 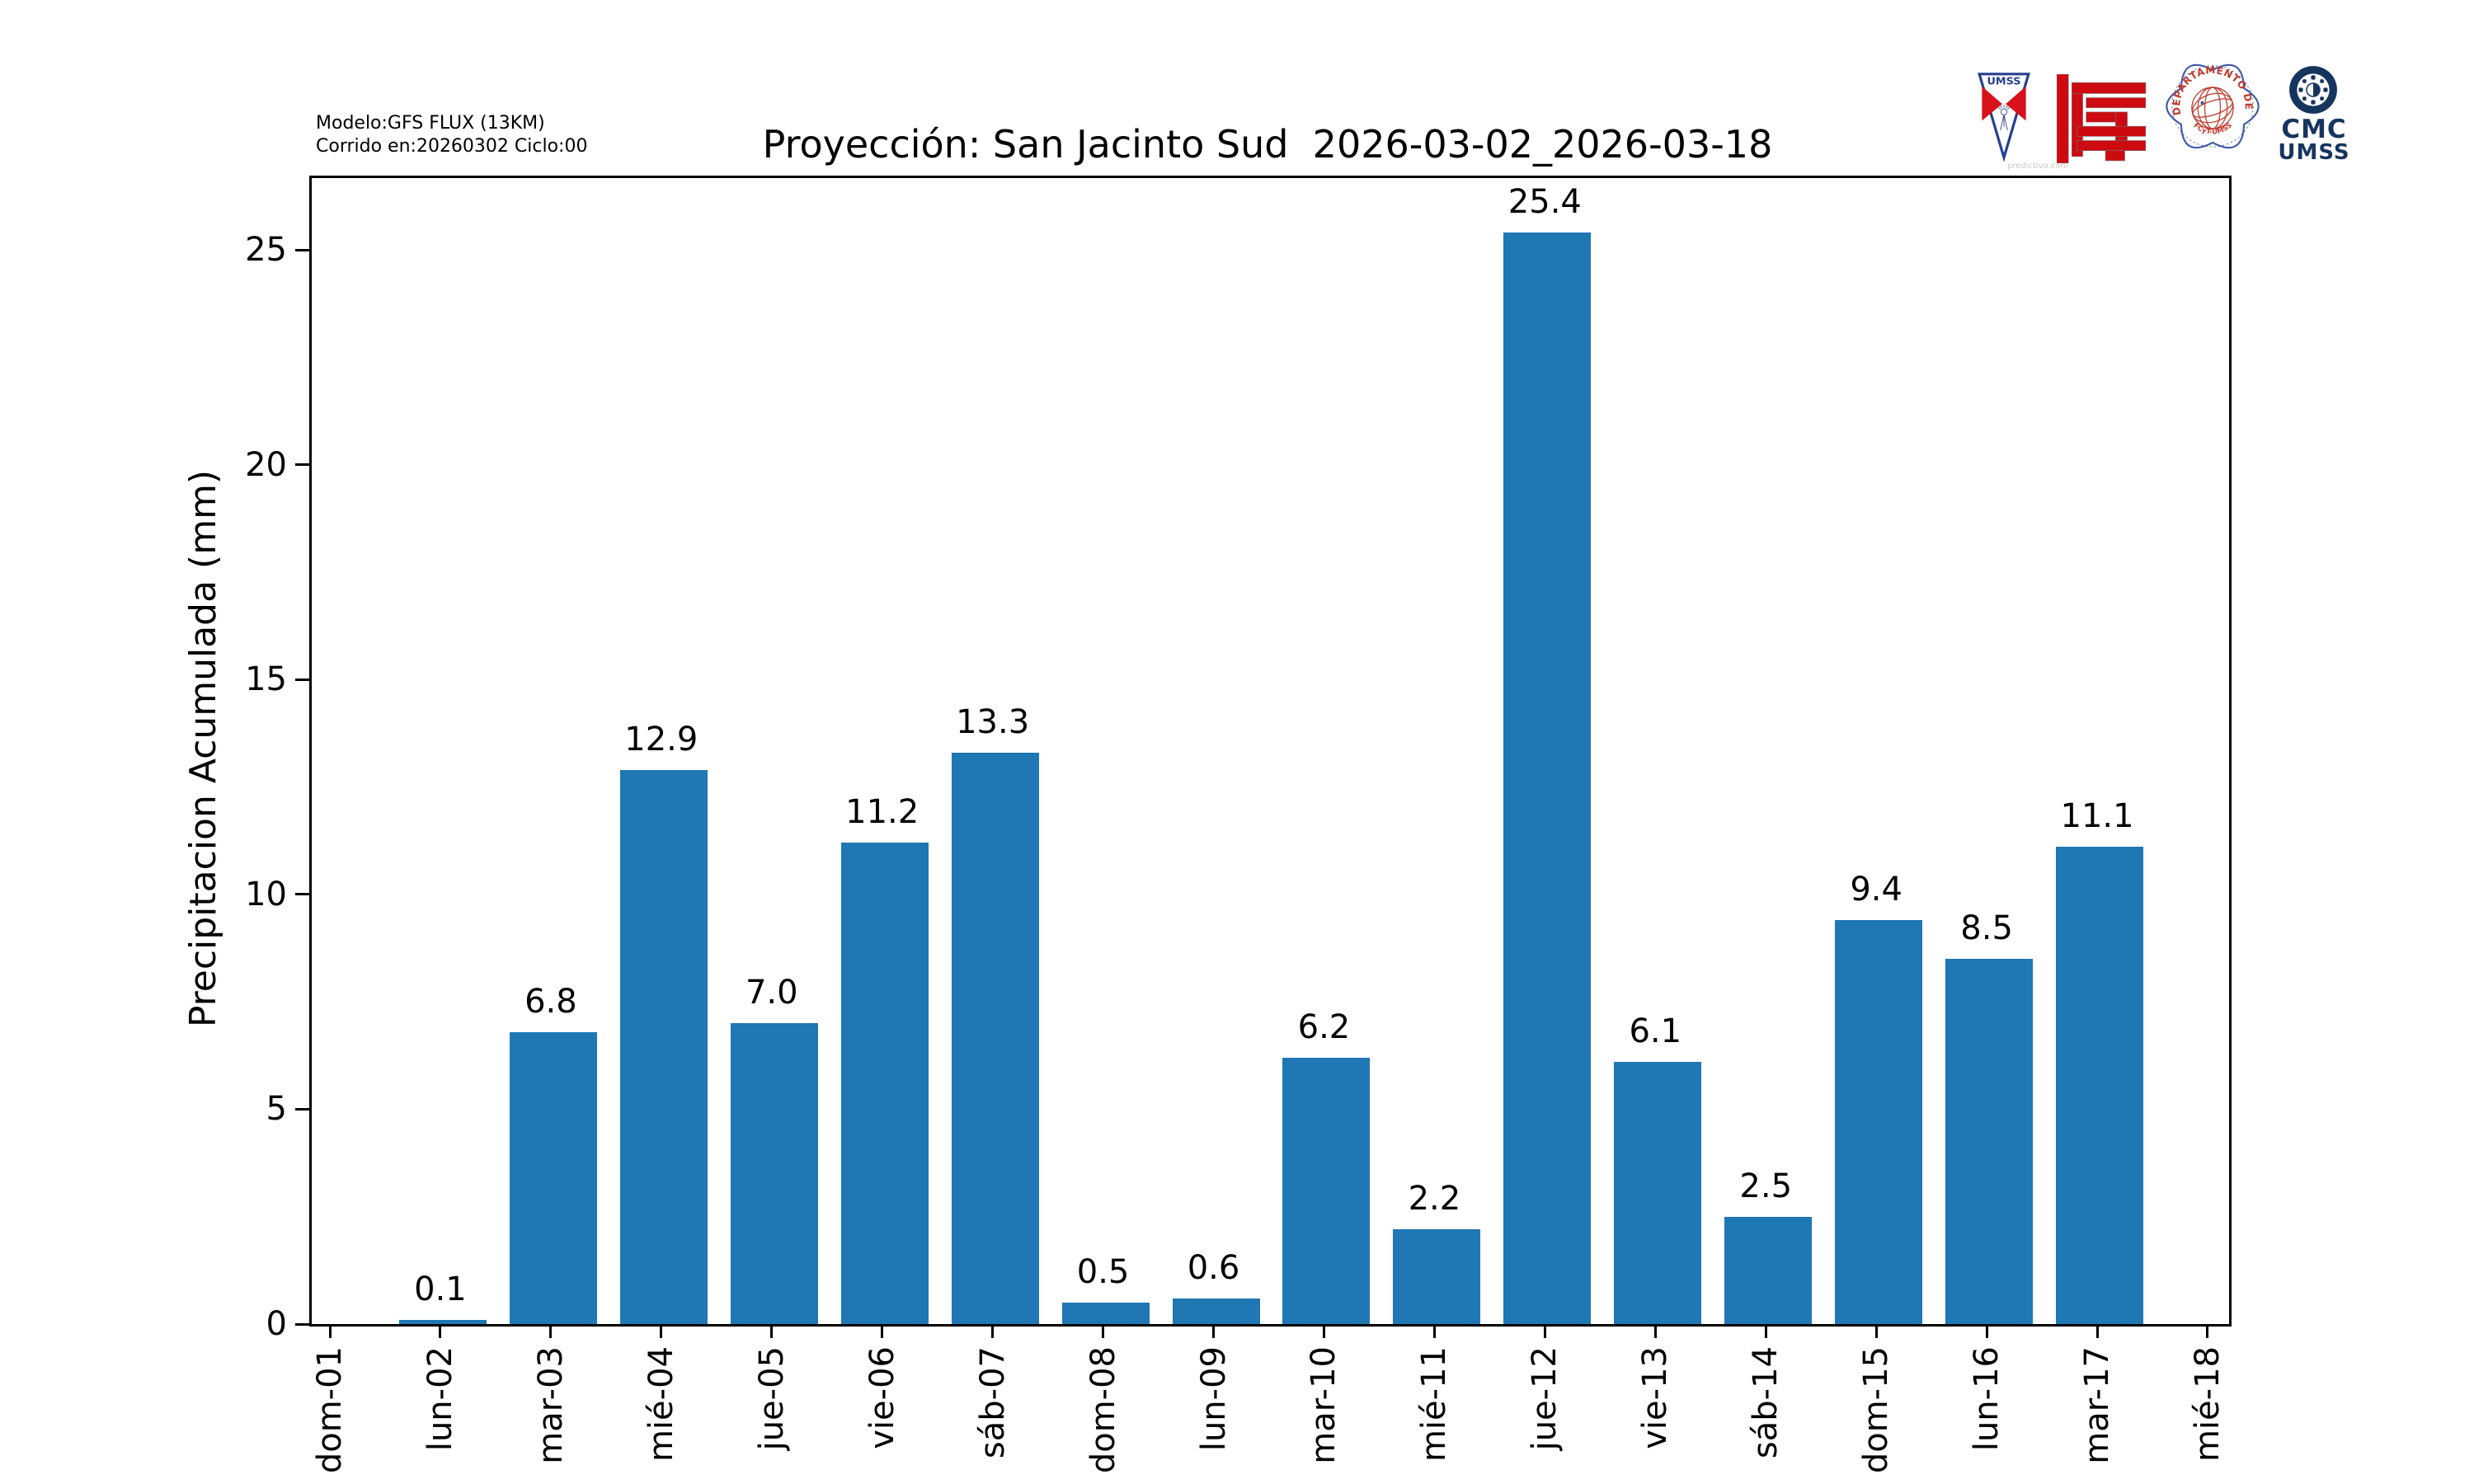 I want to click on x-tick-label: mar-03, so click(x=550, y=1405).